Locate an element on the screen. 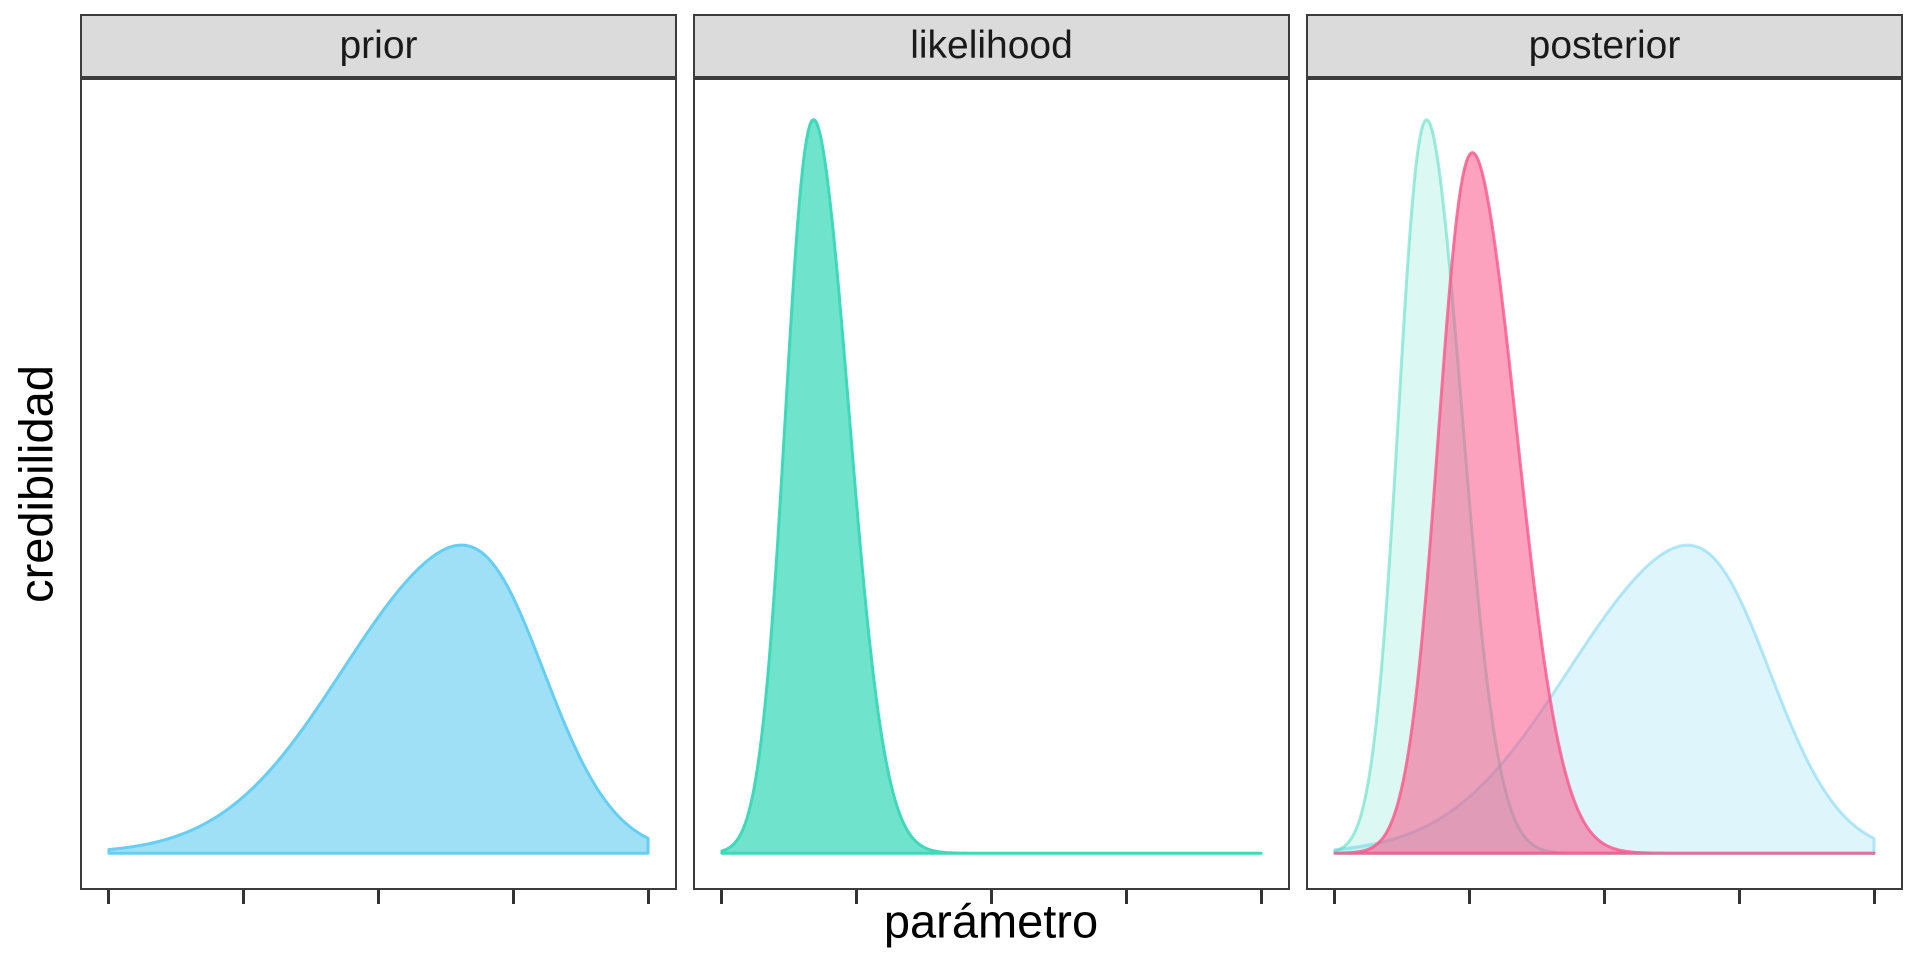 The height and width of the screenshot is (960, 1920). density-plot-prior is located at coordinates (378, 699).